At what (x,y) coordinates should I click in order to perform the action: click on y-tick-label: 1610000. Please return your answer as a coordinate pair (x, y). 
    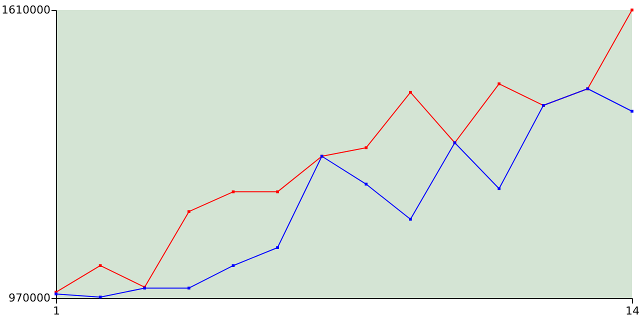
    Looking at the image, I should click on (26, 10).